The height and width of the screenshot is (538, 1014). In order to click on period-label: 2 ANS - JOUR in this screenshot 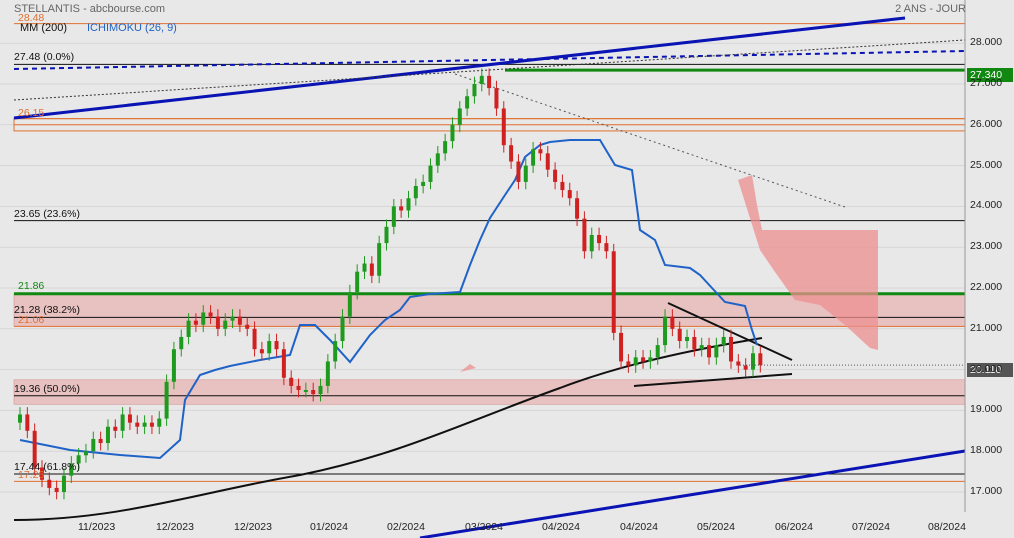, I will do `click(930, 9)`.